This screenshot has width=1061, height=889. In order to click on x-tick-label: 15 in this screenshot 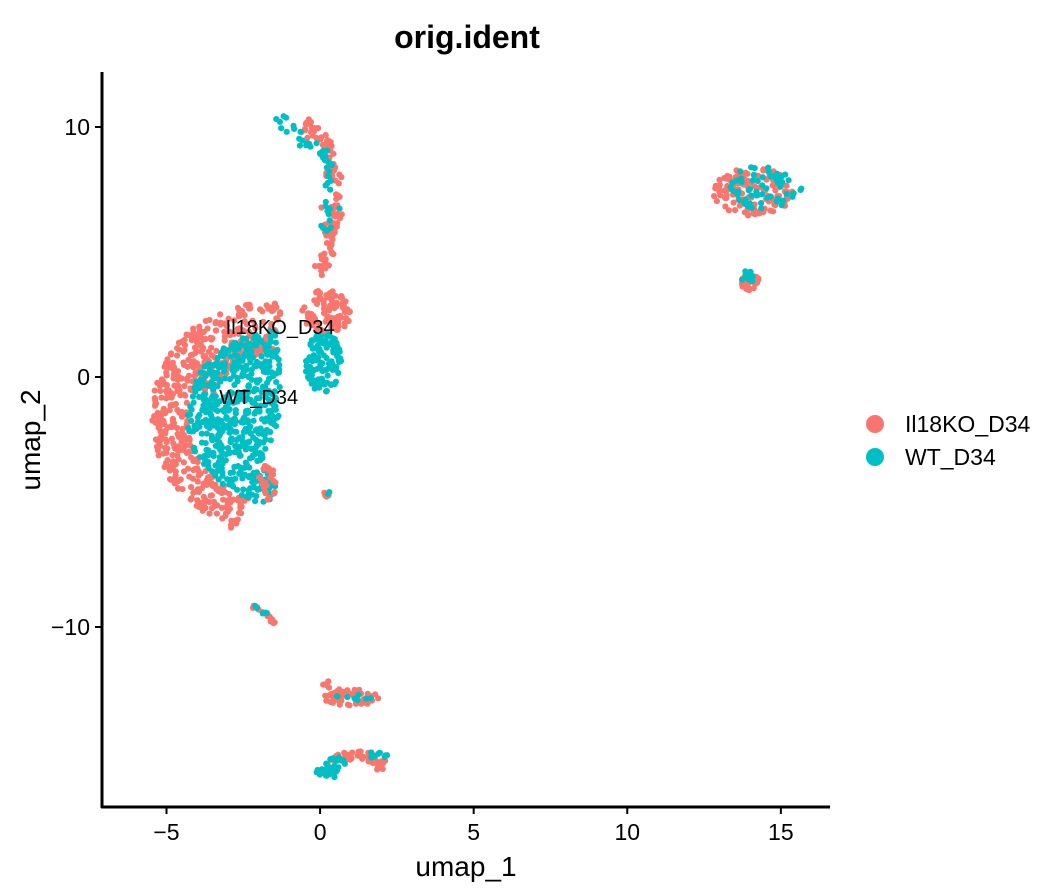, I will do `click(781, 832)`.